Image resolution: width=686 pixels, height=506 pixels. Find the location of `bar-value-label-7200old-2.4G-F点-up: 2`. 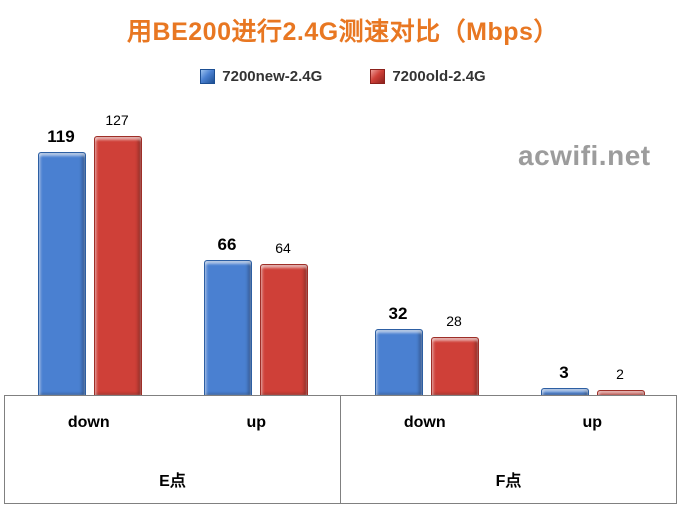

bar-value-label-7200old-2.4G-F点-up: 2 is located at coordinates (620, 374).